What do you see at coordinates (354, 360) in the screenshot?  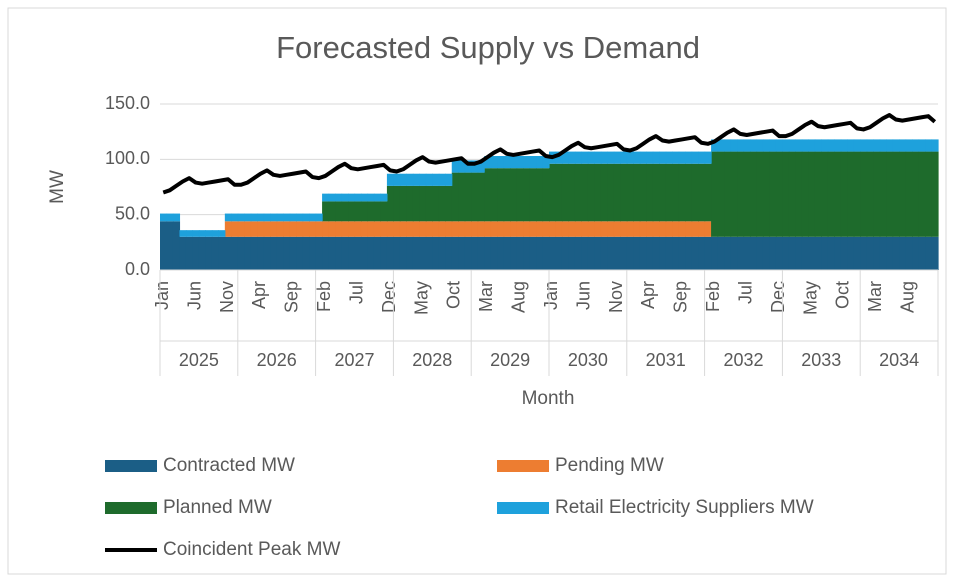 I see `year-label: 2027` at bounding box center [354, 360].